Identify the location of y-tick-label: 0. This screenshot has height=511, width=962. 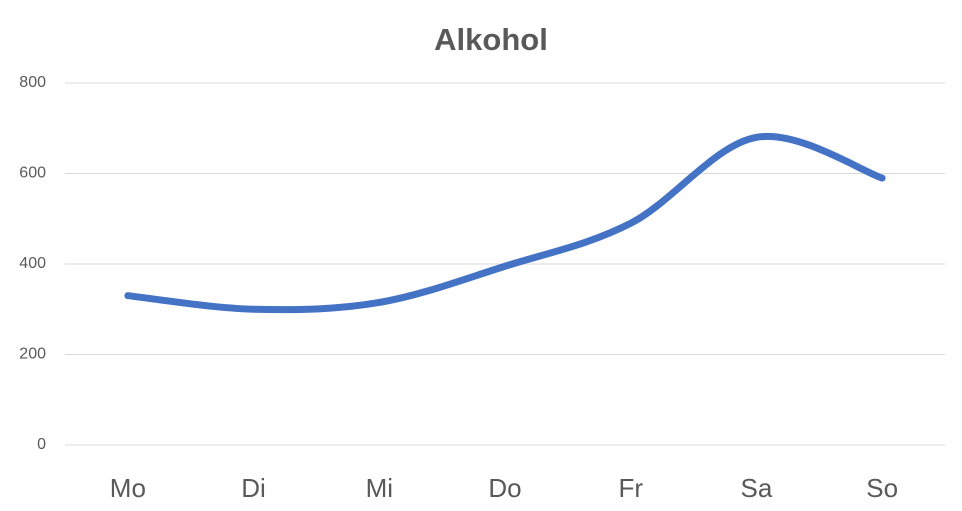
(41, 444).